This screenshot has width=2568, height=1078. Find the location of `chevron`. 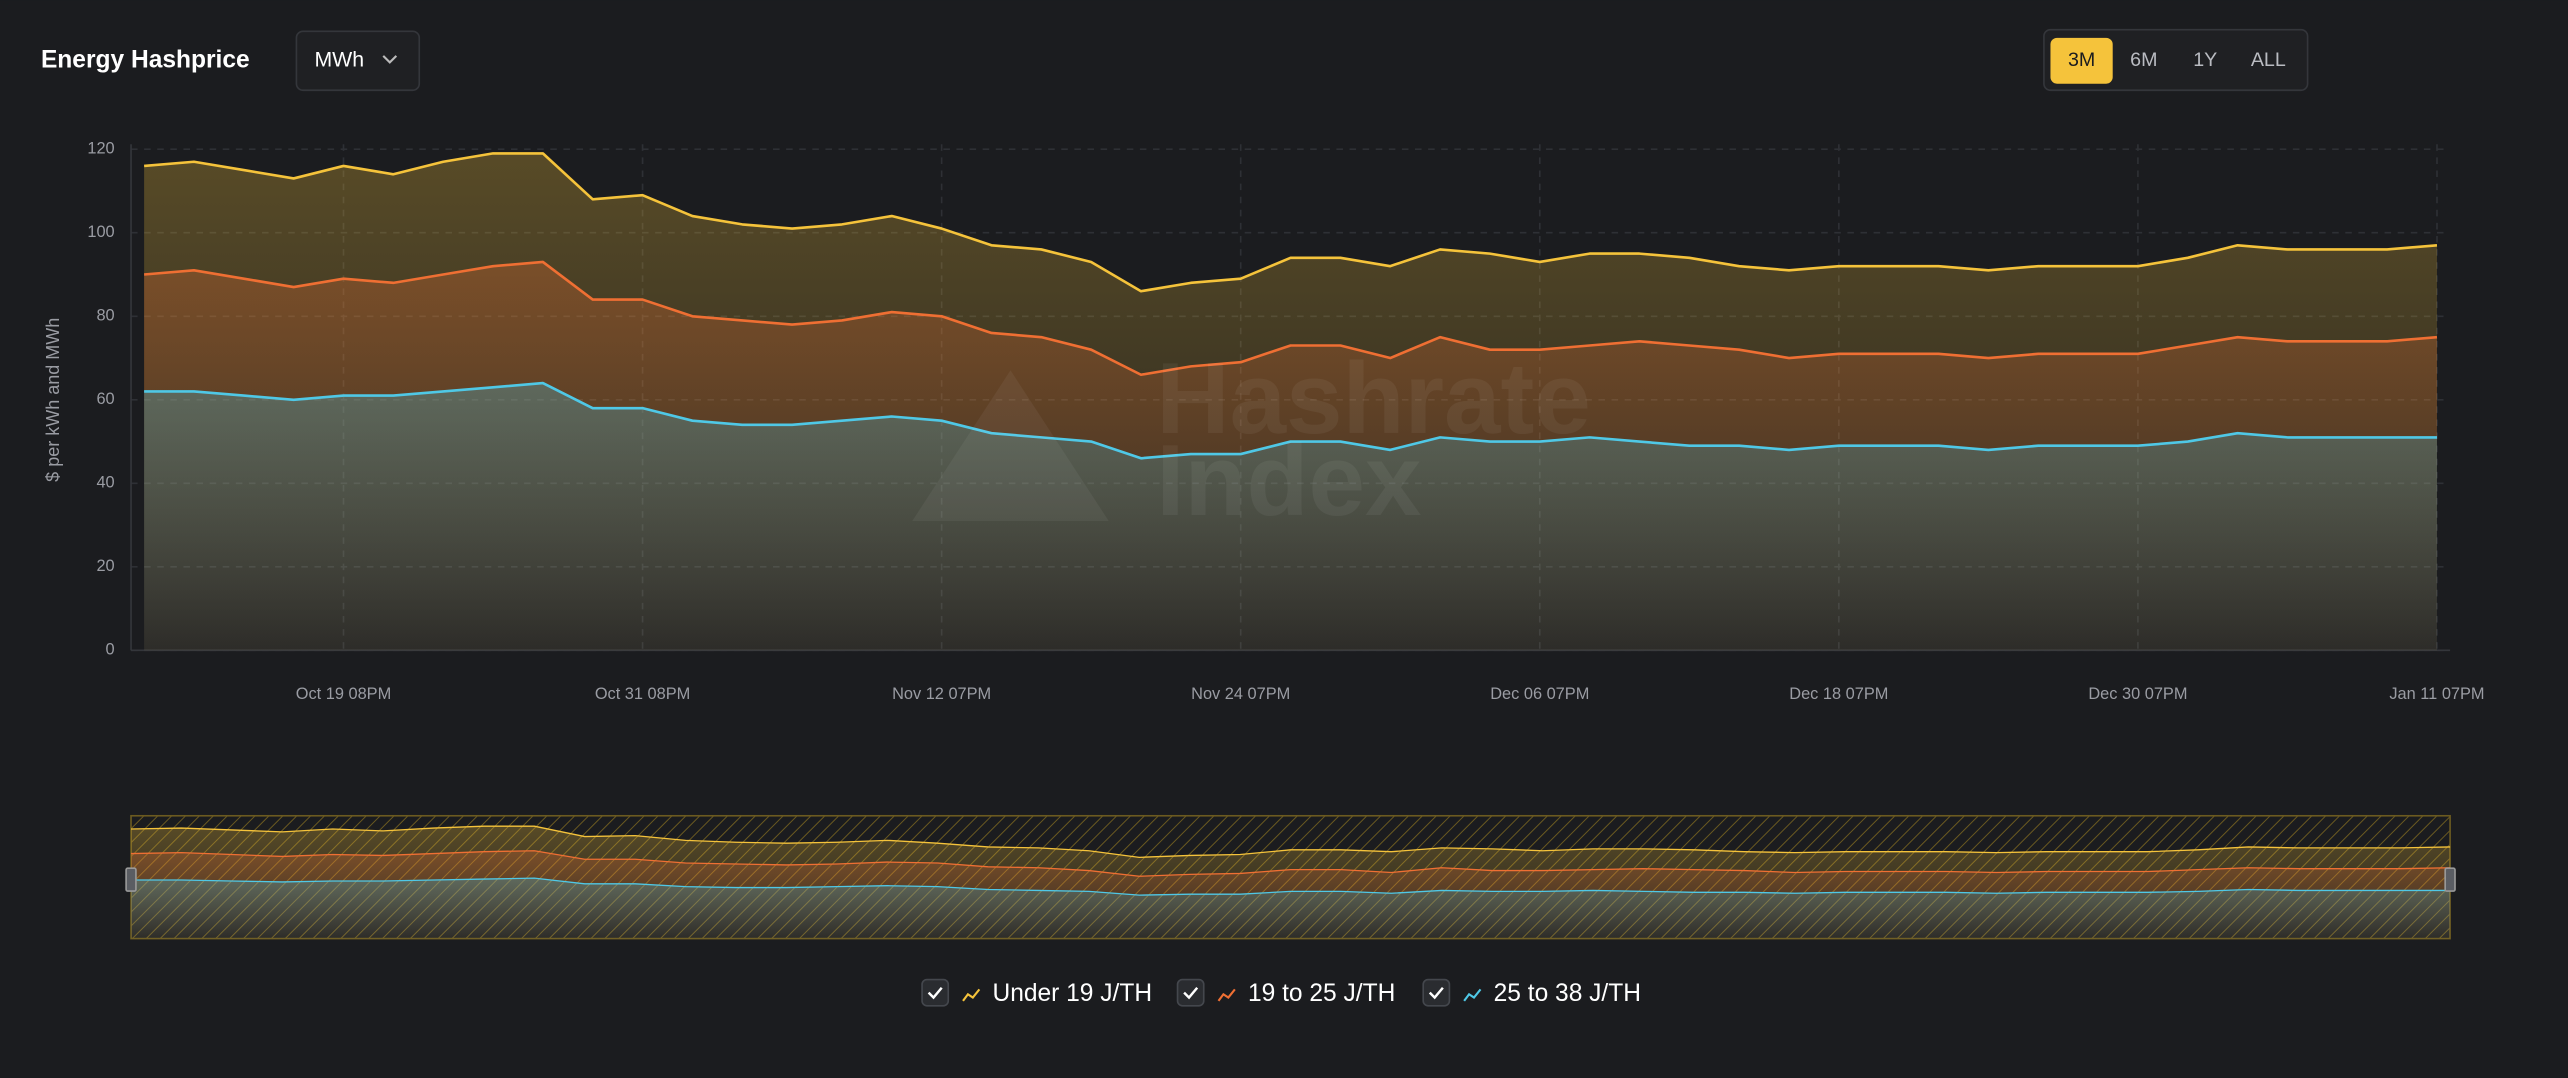

chevron is located at coordinates (390, 59).